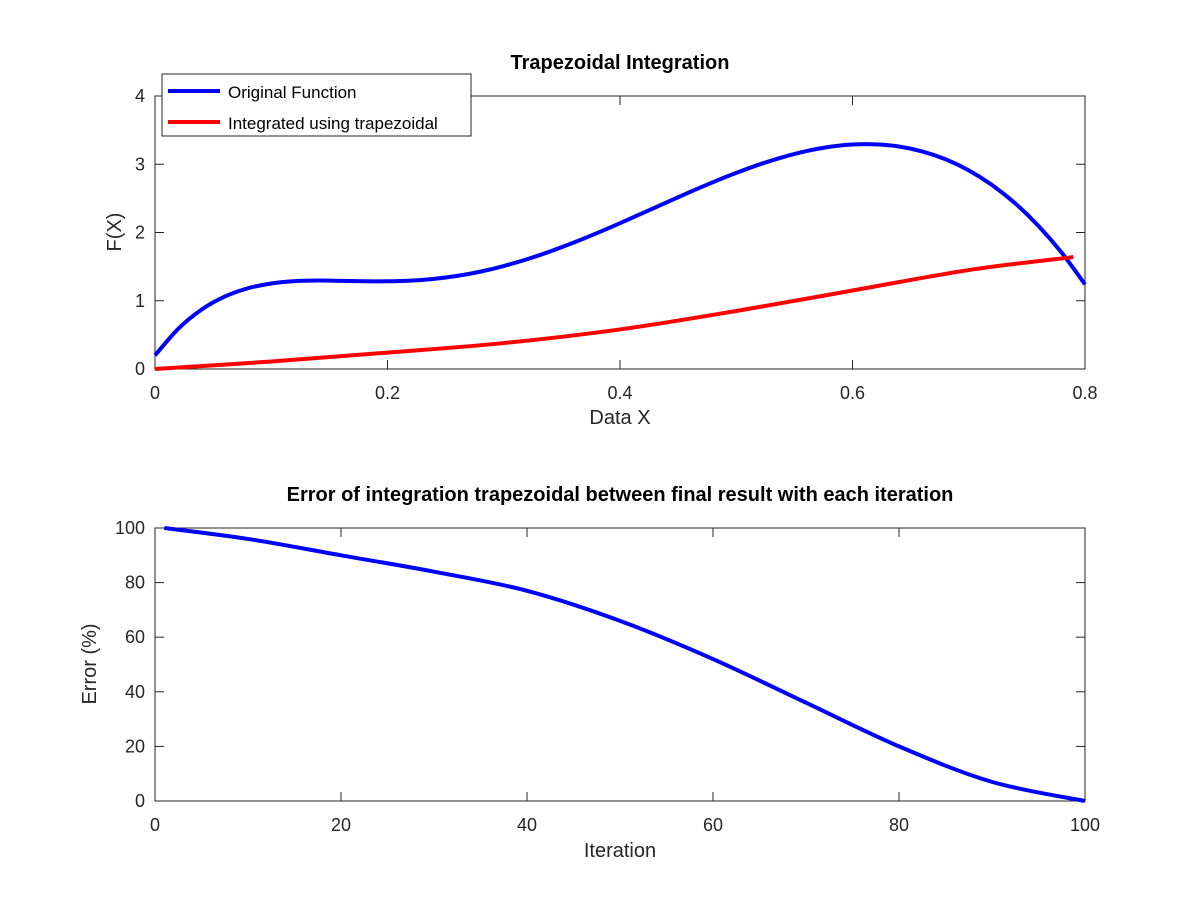 This screenshot has width=1200, height=900. Describe the element at coordinates (852, 393) in the screenshot. I see `x-tick-label: 0.6` at that location.